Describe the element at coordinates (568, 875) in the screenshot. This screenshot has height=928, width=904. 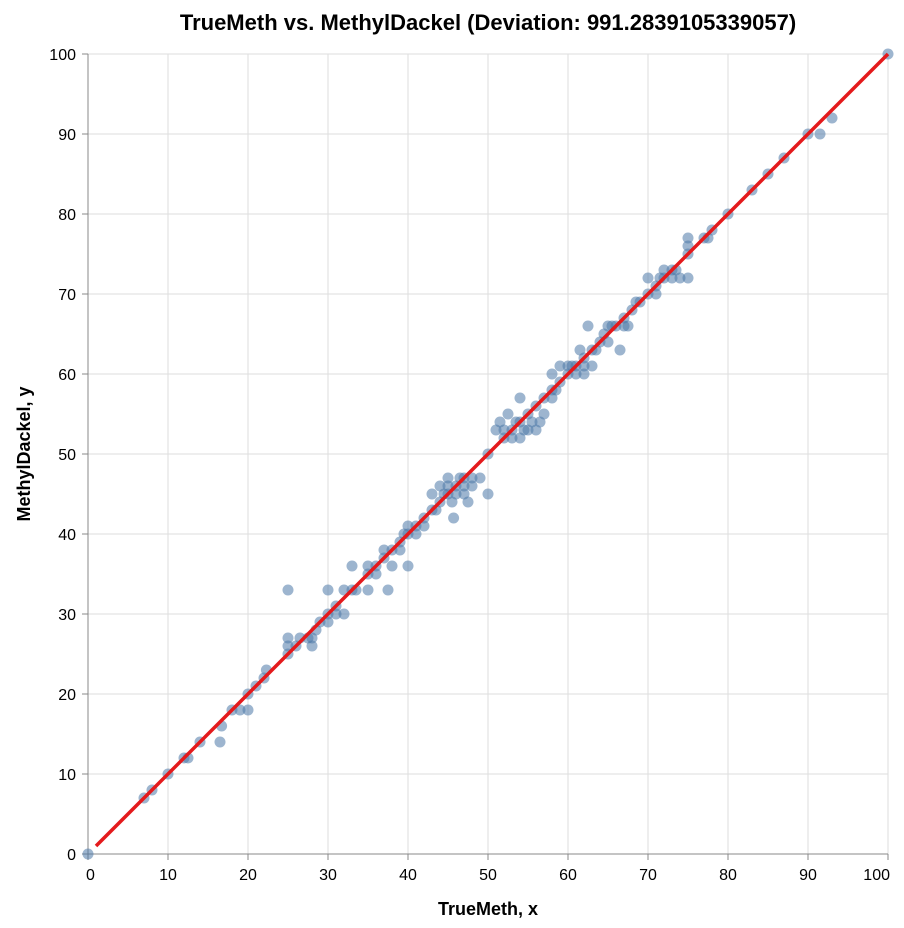
I see `x-tick-label: 60` at that location.